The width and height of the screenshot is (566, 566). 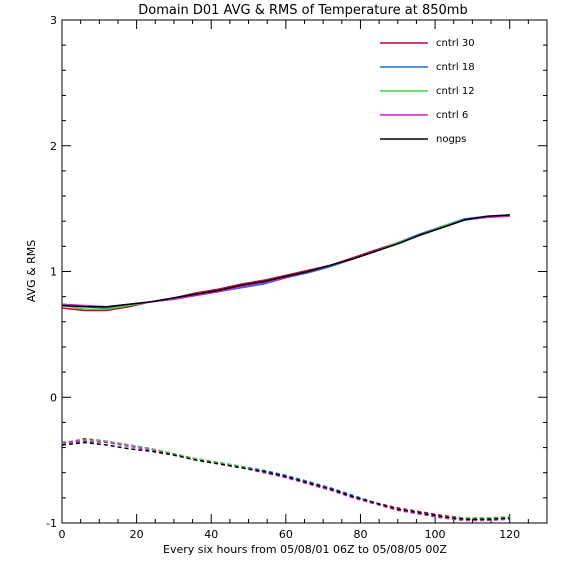 I want to click on y-tick-label: 3, so click(x=53, y=20).